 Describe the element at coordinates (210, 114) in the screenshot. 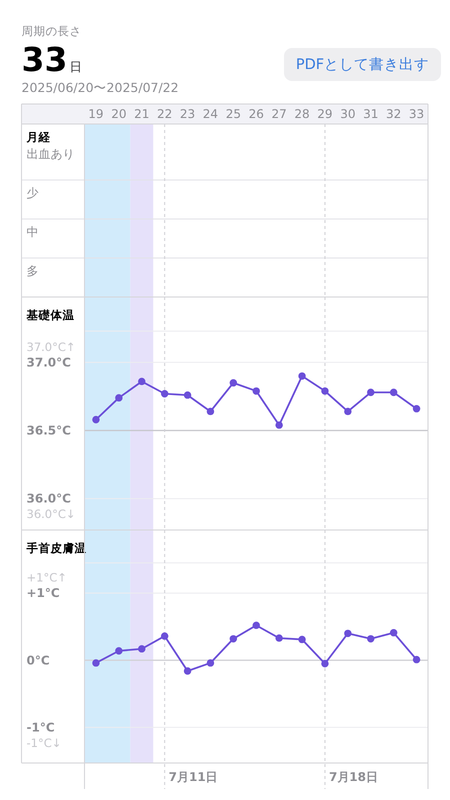

I see `x-tick-label: 24` at that location.